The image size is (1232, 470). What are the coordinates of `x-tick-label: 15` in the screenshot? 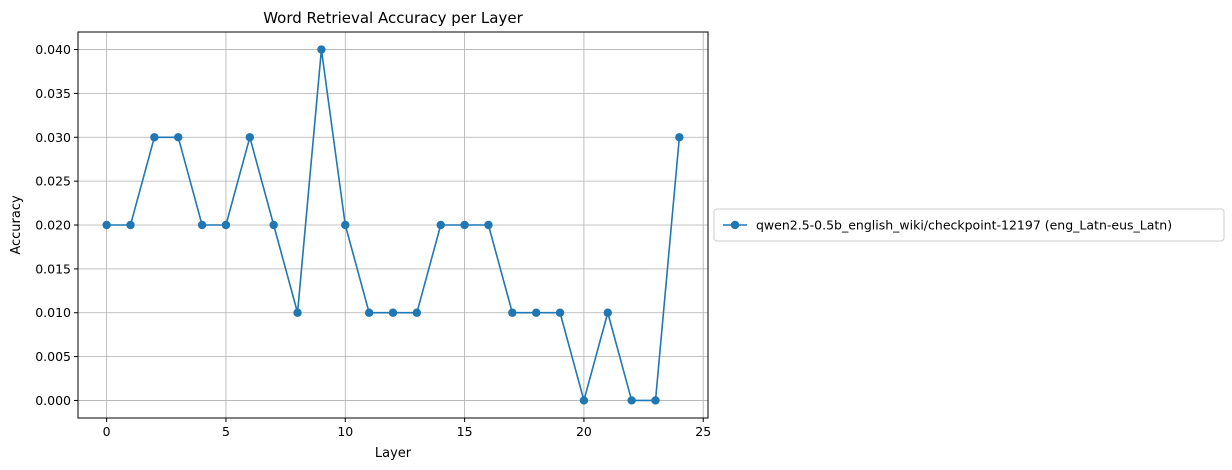 It's located at (465, 431).